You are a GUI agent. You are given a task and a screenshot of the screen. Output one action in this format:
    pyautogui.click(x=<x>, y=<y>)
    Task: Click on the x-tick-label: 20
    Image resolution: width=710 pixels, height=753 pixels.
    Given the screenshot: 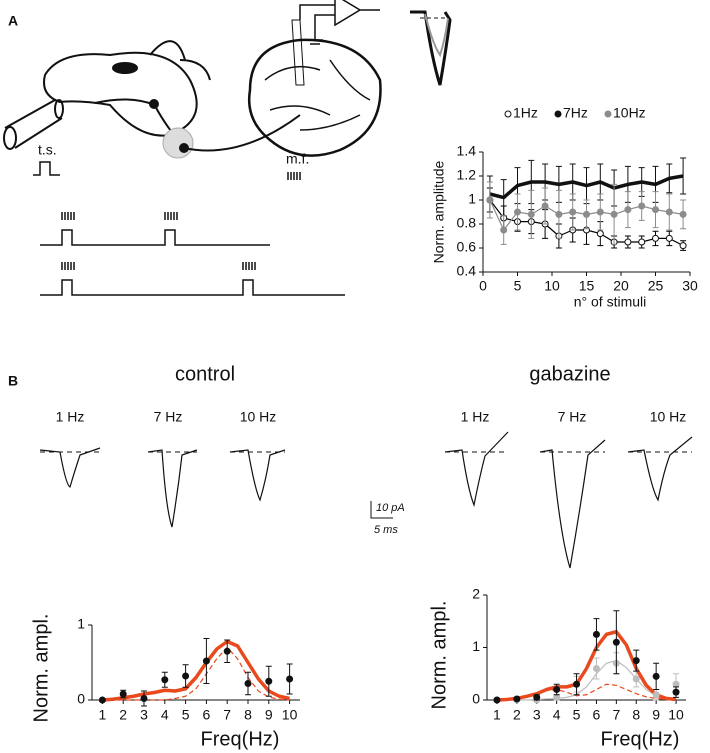 What is the action you would take?
    pyautogui.click(x=621, y=286)
    